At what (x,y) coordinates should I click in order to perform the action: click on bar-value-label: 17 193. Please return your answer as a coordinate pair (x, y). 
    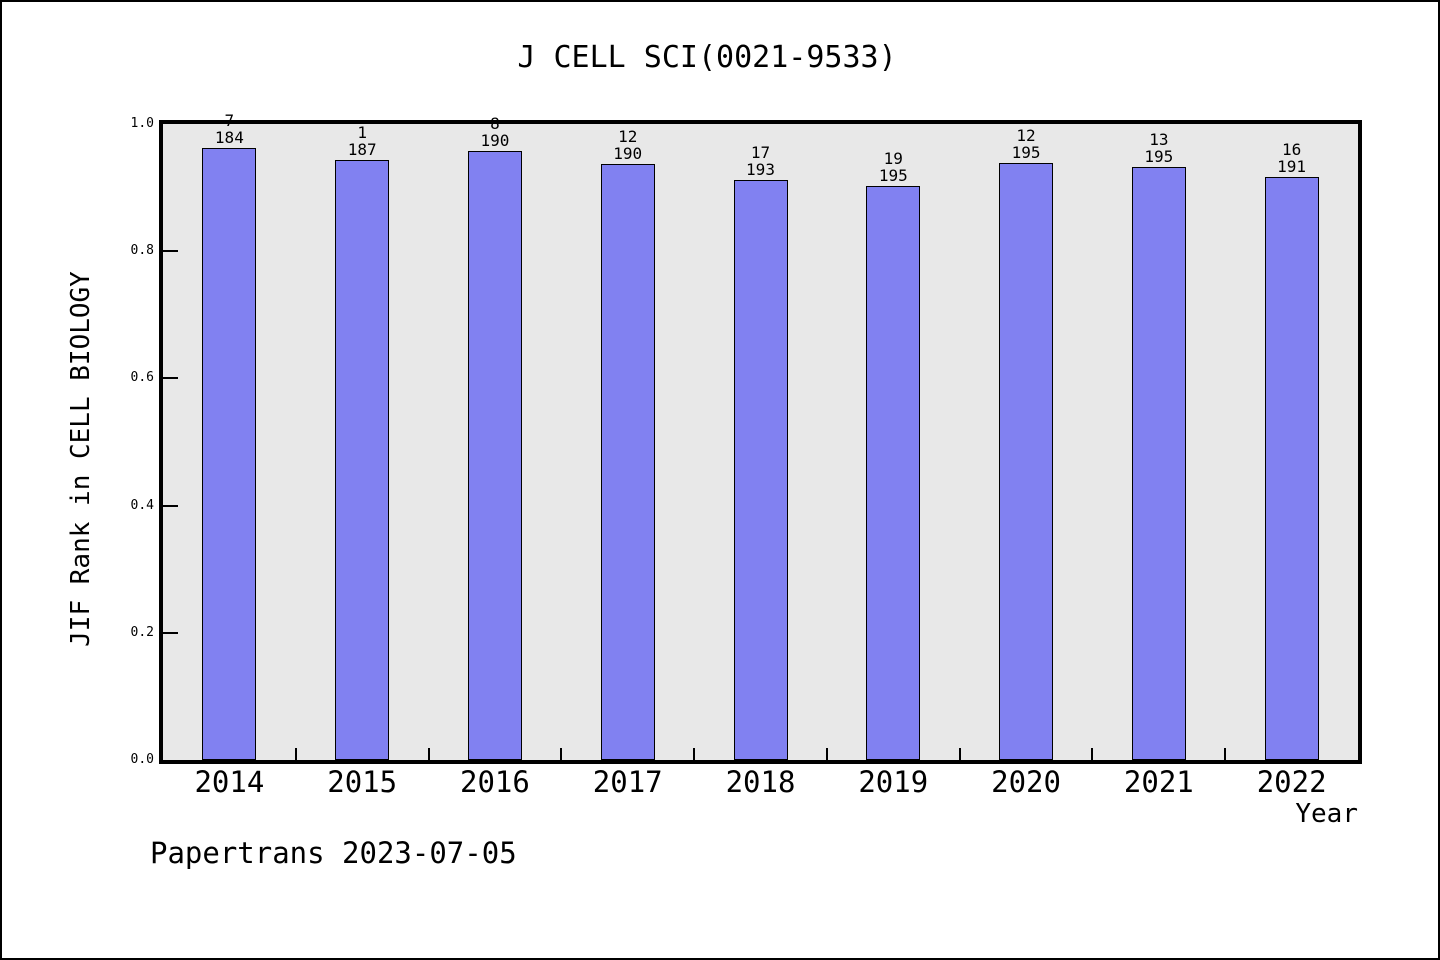
    Looking at the image, I should click on (760, 161).